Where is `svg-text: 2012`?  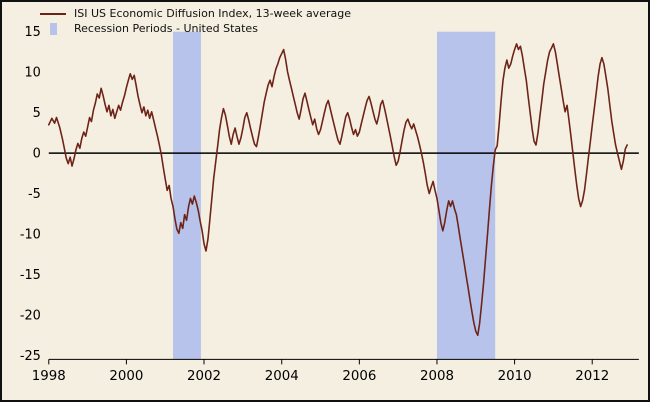 svg-text: 2012 is located at coordinates (592, 376).